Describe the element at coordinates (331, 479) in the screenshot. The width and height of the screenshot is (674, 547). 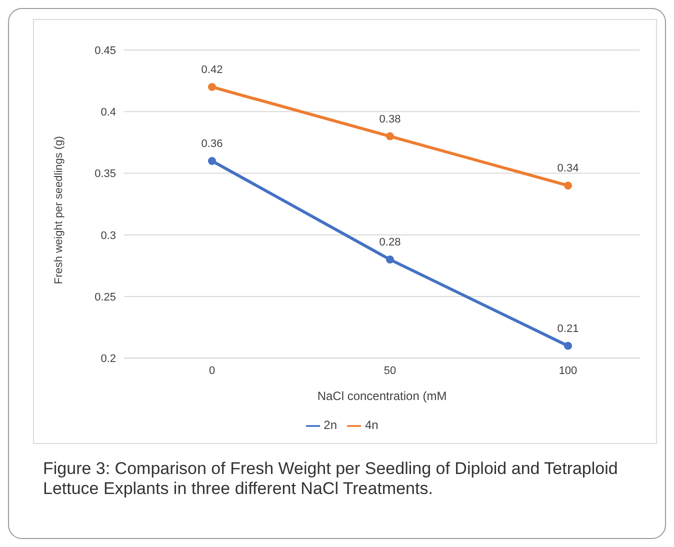
I see `caption: Figure 3: Comparison of Fresh Weight per Seedling of Diploid and Tetraploid Lettuce Explants in three different NaCl Treatments.` at that location.